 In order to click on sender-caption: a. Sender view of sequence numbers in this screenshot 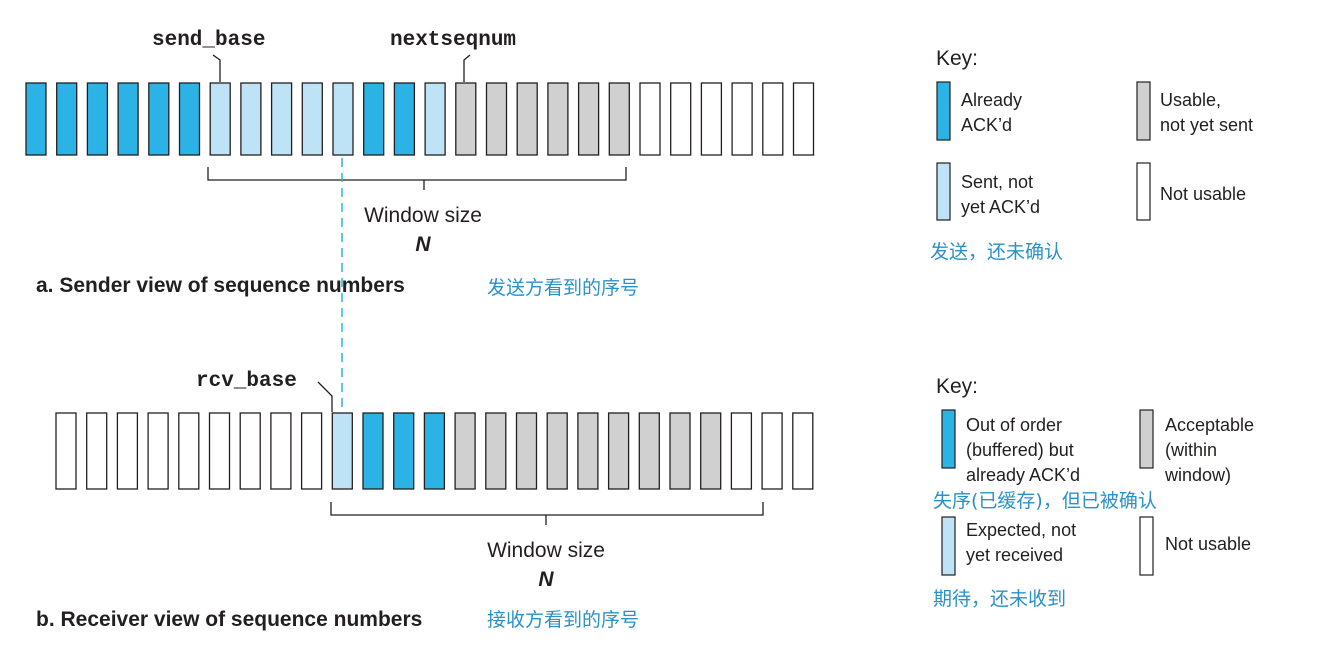, I will do `click(220, 285)`.